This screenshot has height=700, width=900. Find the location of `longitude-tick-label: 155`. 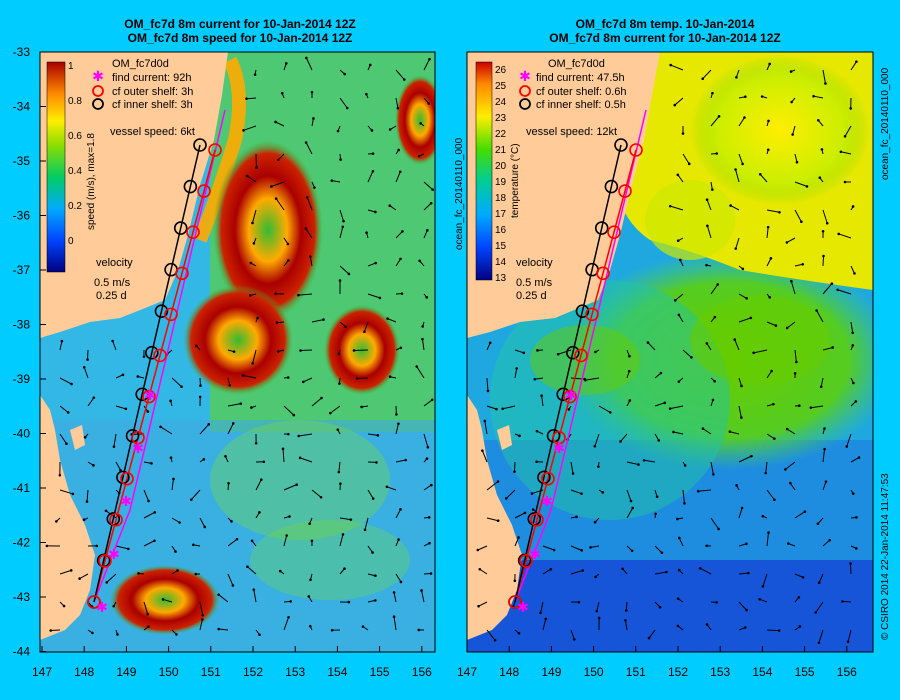

longitude-tick-label: 155 is located at coordinates (380, 672).